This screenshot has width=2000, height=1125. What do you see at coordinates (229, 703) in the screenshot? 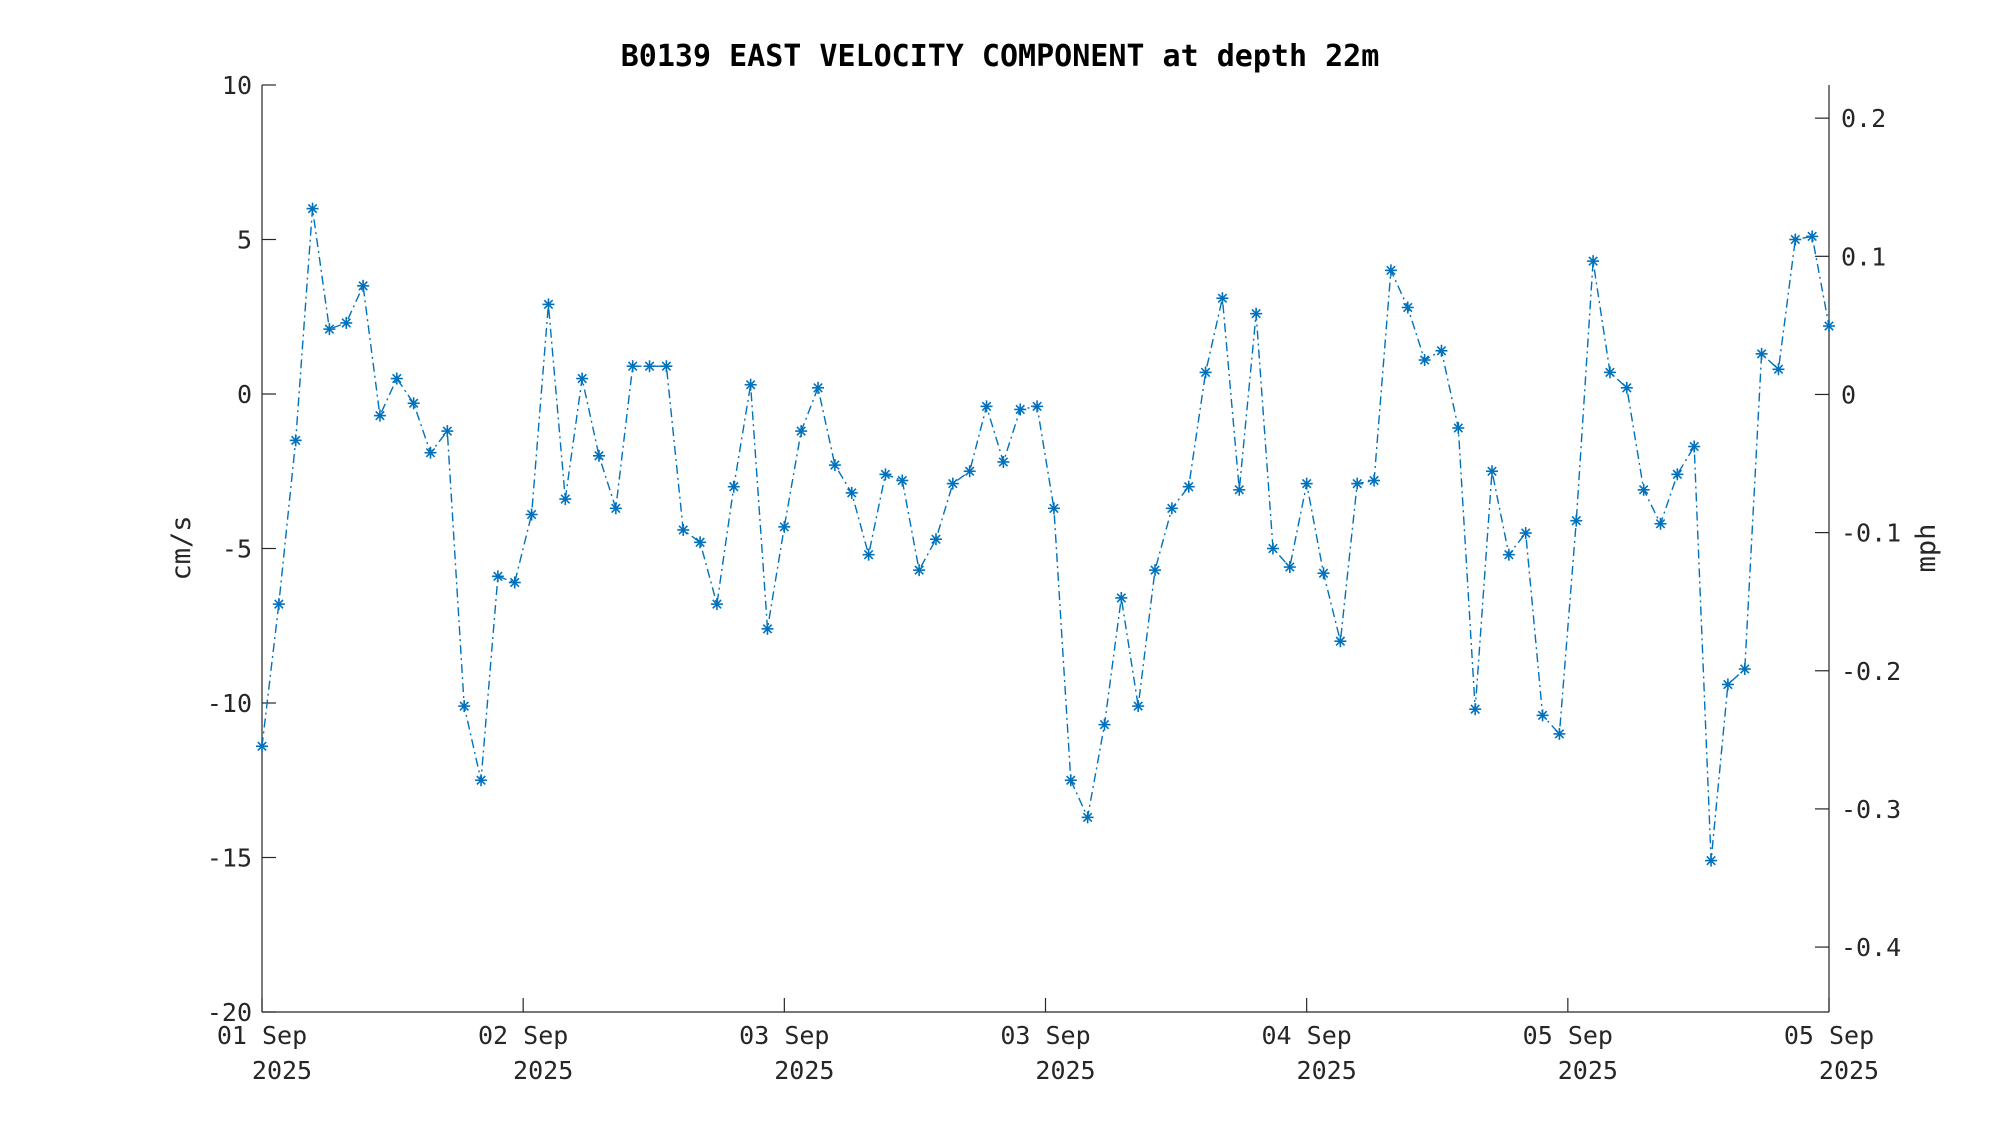
I see `y-tick-label: -10` at bounding box center [229, 703].